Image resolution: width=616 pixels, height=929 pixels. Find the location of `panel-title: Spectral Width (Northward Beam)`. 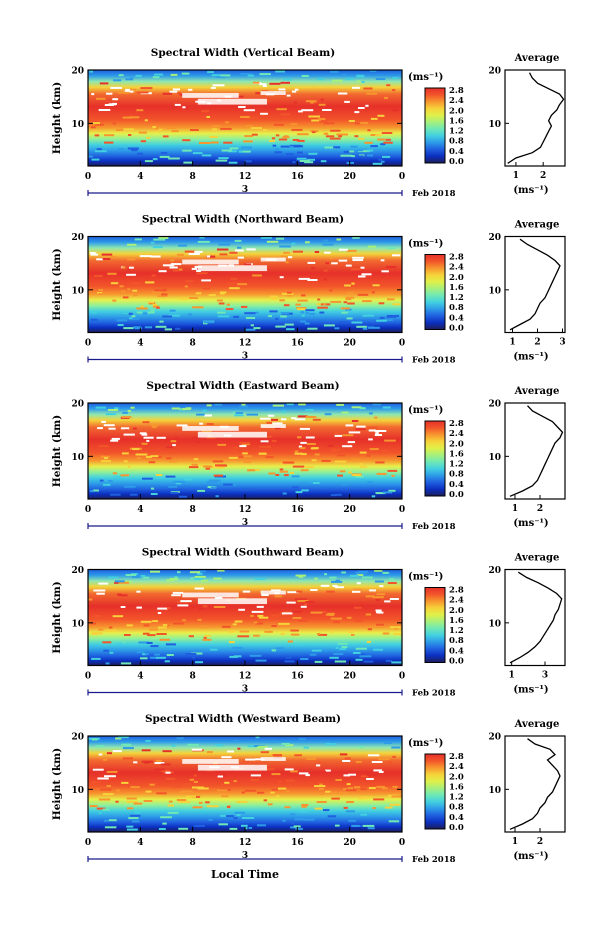

panel-title: Spectral Width (Northward Beam) is located at coordinates (243, 220).